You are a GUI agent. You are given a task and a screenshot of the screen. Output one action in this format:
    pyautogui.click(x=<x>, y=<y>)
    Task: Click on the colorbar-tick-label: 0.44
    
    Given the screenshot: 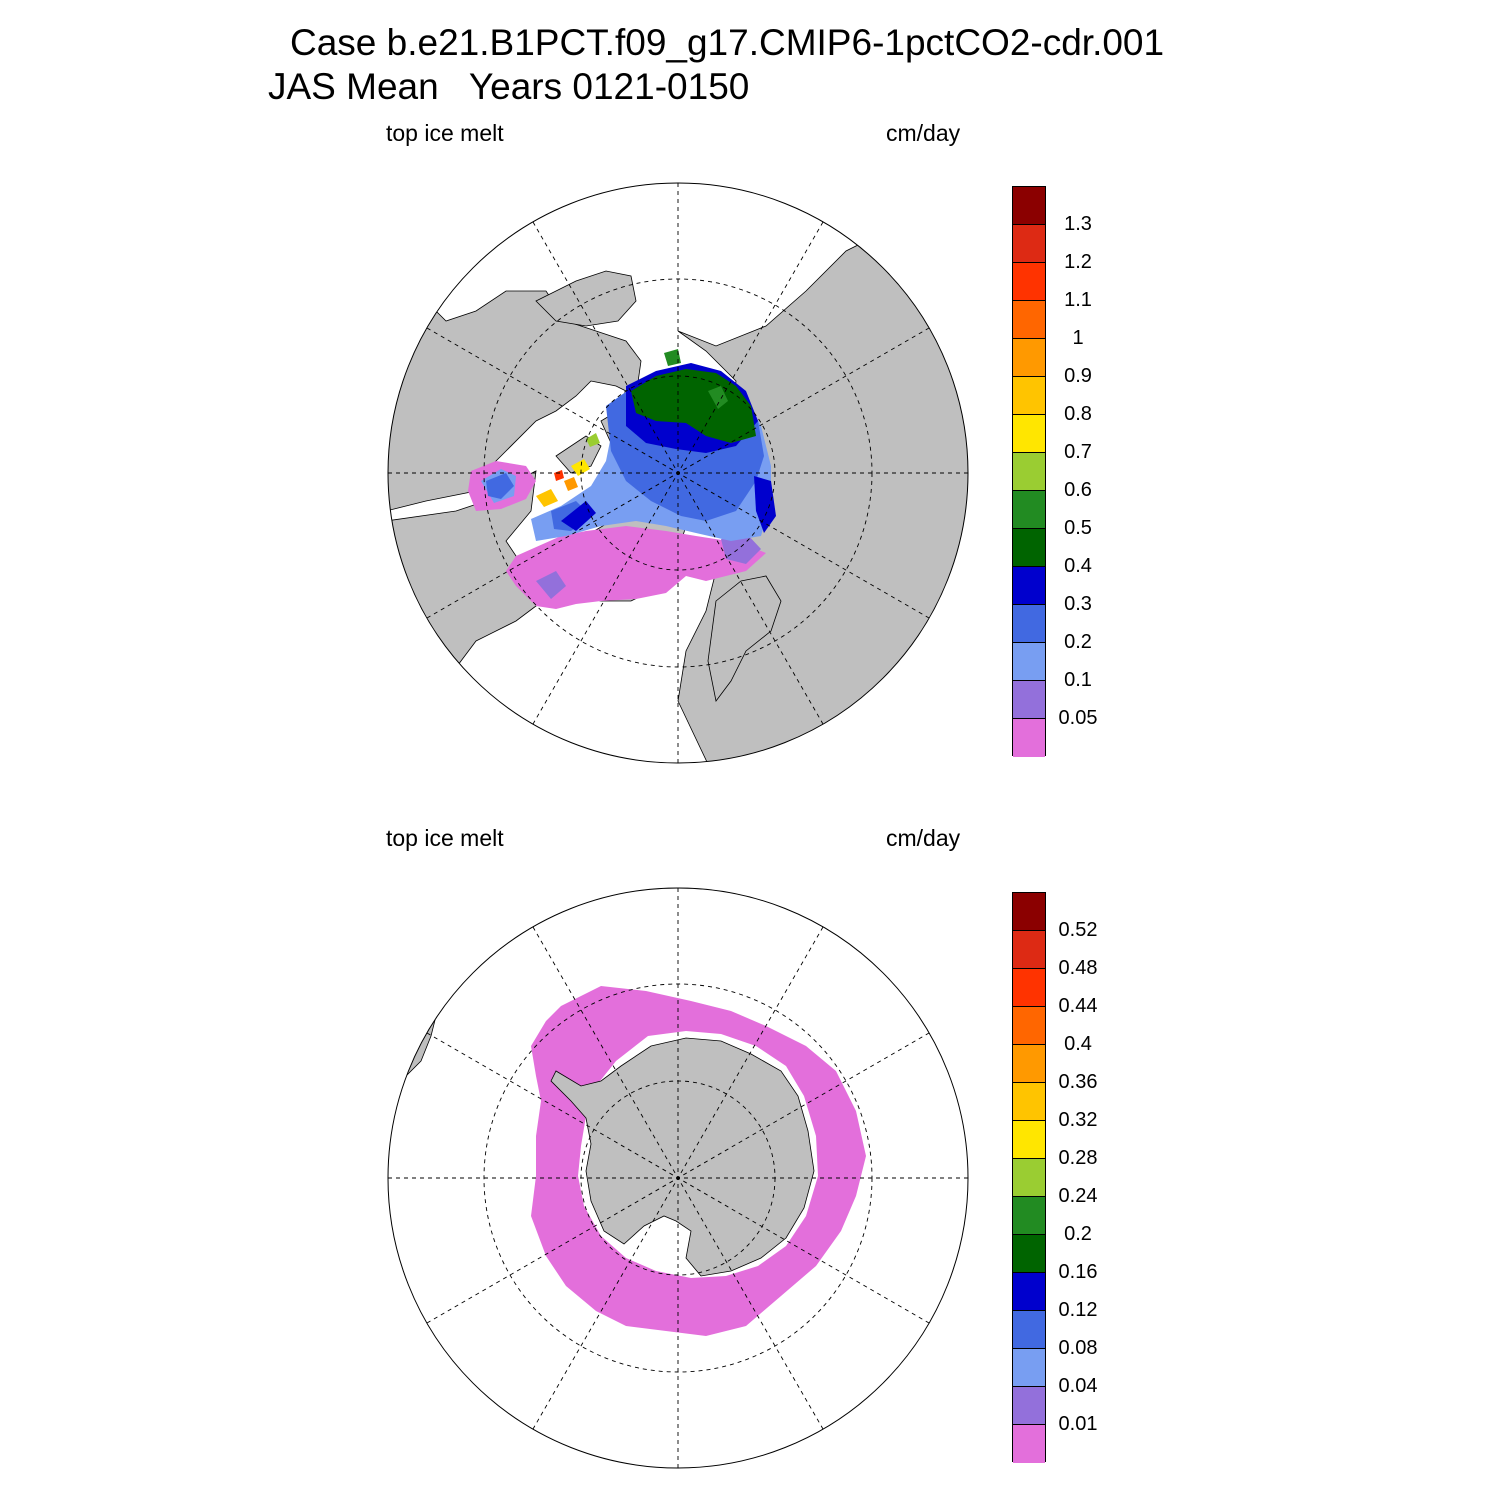 What is the action you would take?
    pyautogui.click(x=1078, y=1006)
    